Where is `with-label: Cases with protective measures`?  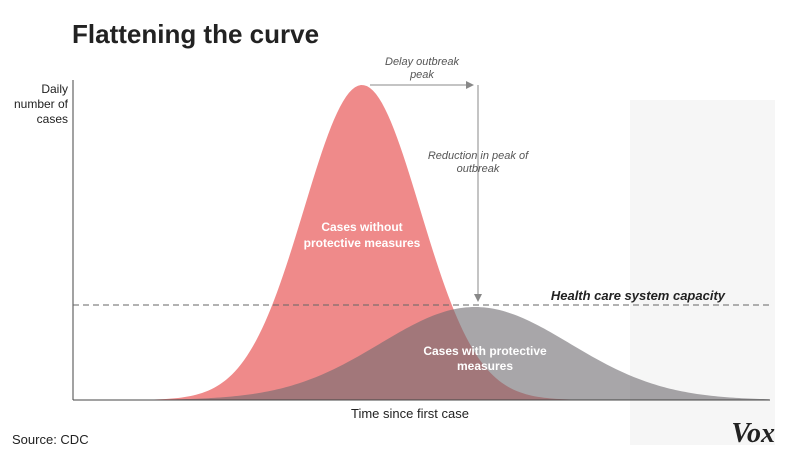
with-label: Cases with protective measures is located at coordinates (485, 358).